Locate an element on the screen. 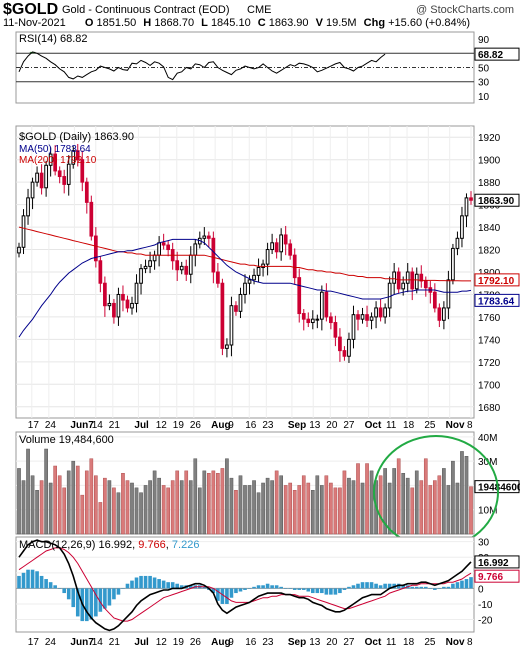 The width and height of the screenshot is (520, 651). open-label: O is located at coordinates (89, 23).